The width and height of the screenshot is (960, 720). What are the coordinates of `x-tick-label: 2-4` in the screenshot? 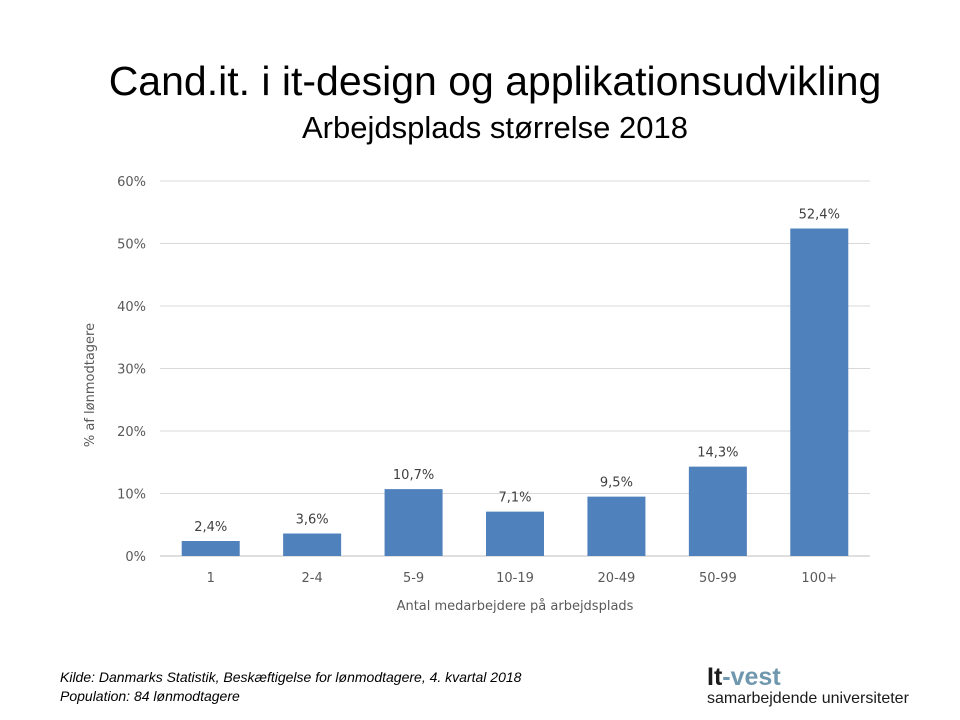 It's located at (312, 578).